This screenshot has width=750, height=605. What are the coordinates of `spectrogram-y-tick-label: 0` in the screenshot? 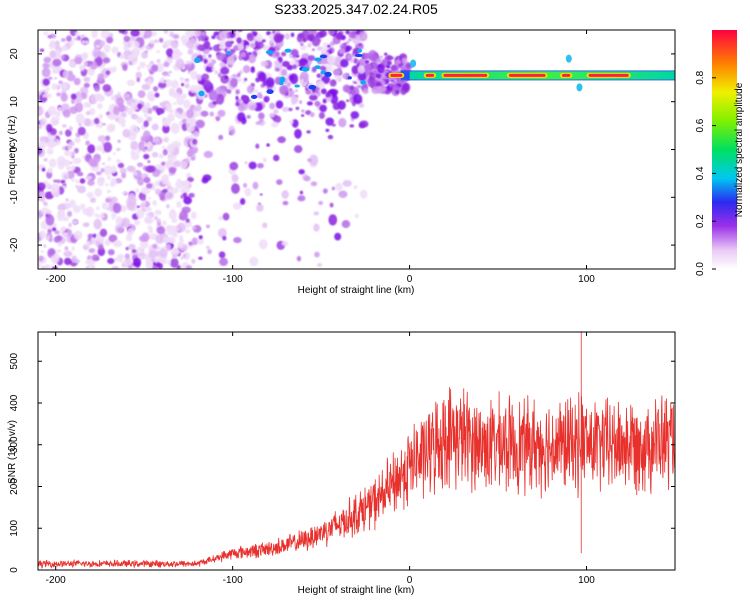 It's located at (14, 149).